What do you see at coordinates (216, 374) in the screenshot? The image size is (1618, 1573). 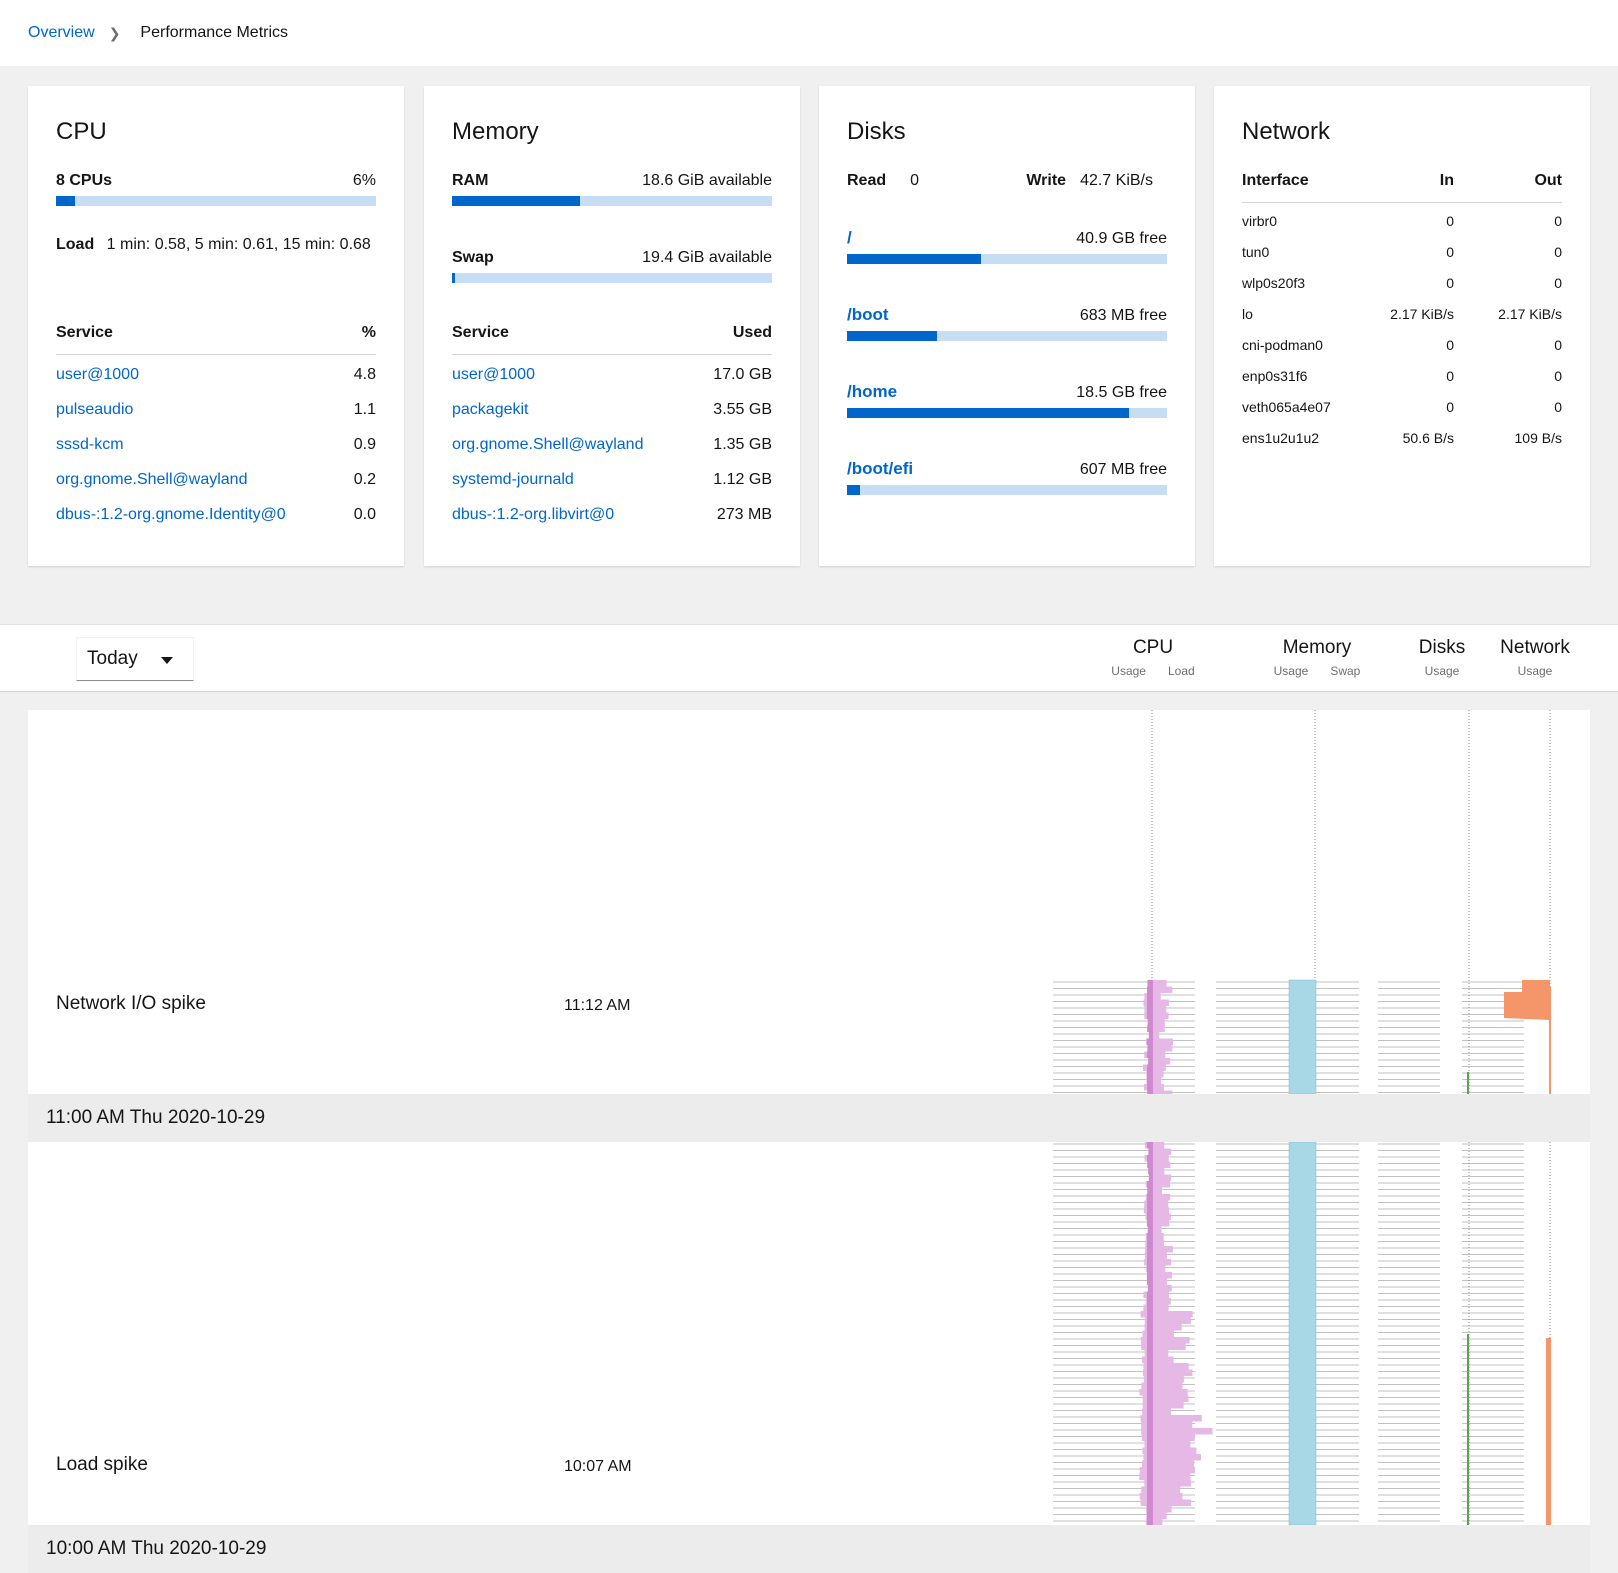 I see `table-row: user@1000 4.8` at bounding box center [216, 374].